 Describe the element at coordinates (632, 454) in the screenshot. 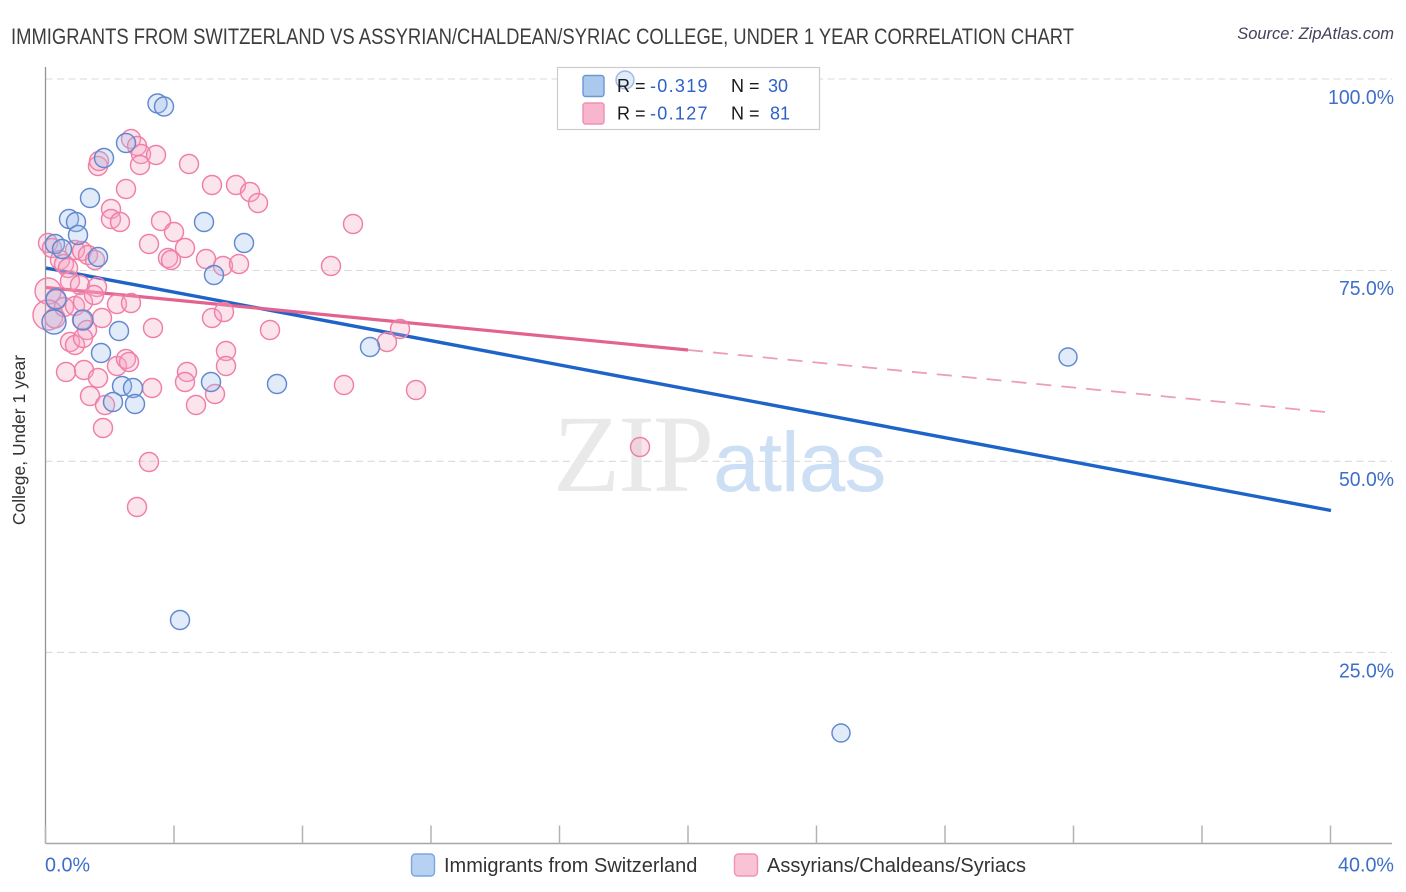

I see `svg-text: ZIP` at that location.